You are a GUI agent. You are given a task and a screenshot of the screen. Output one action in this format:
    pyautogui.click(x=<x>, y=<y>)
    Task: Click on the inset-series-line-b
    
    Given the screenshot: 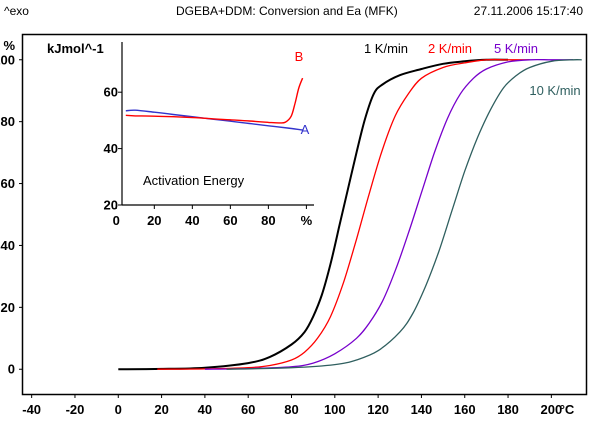 What is the action you would take?
    pyautogui.click(x=214, y=100)
    